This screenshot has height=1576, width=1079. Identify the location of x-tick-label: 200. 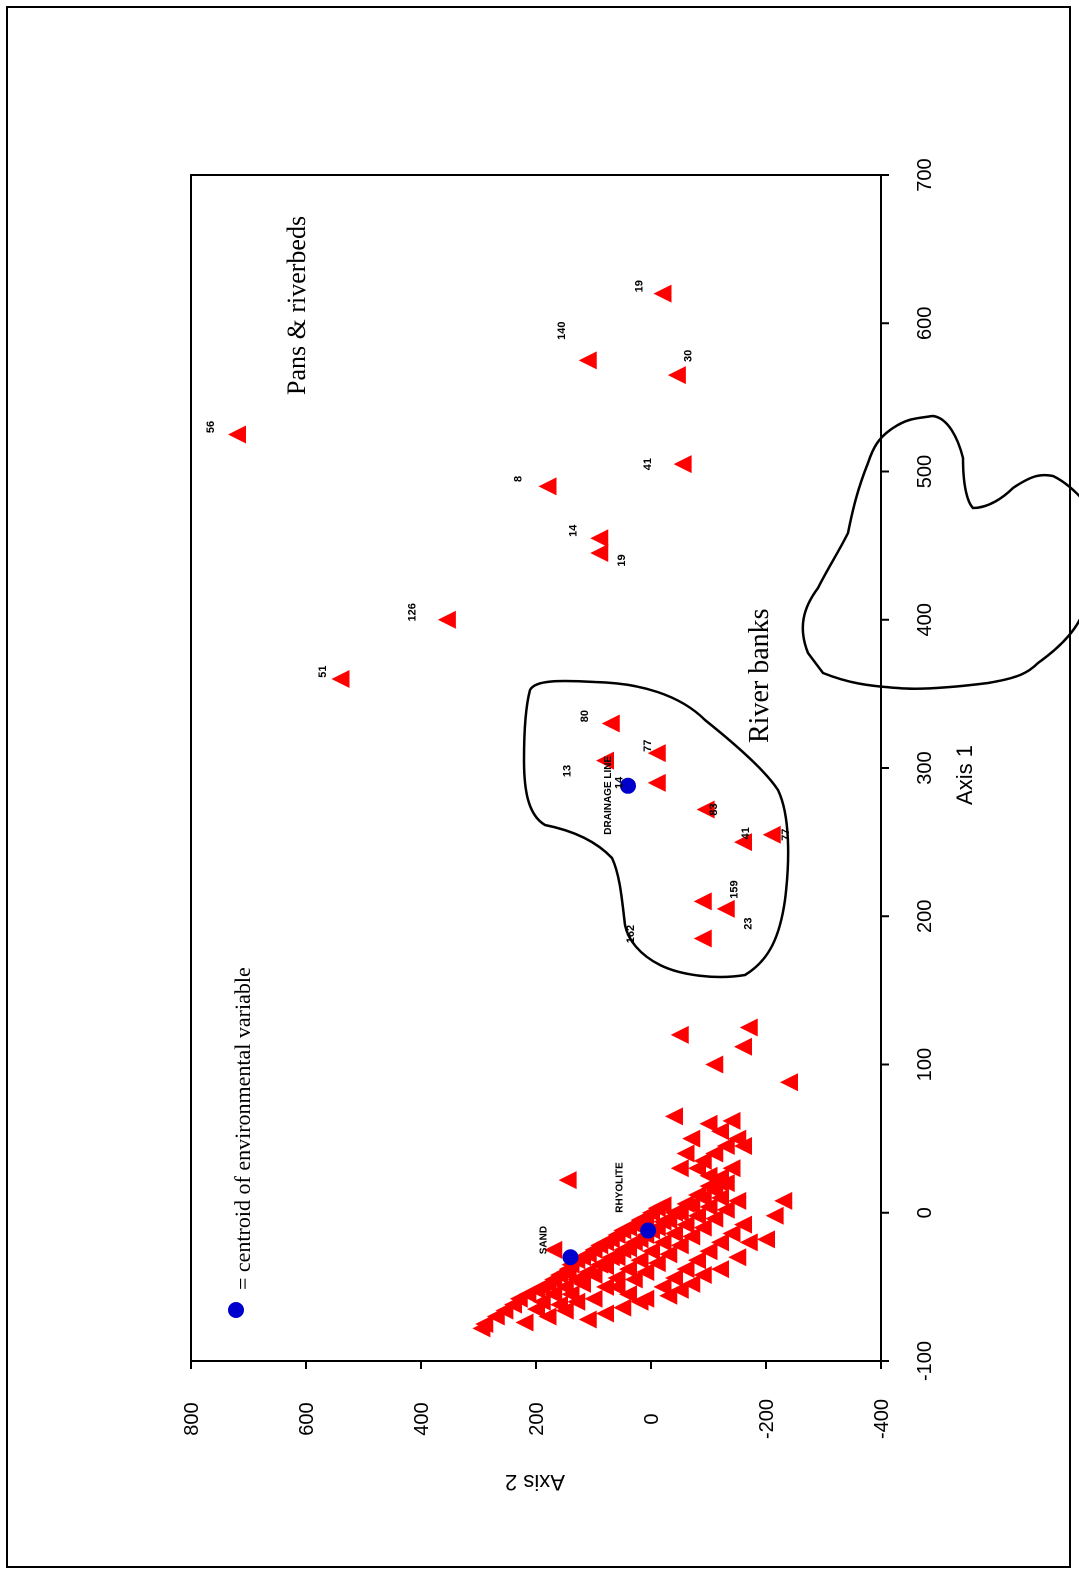
(925, 916).